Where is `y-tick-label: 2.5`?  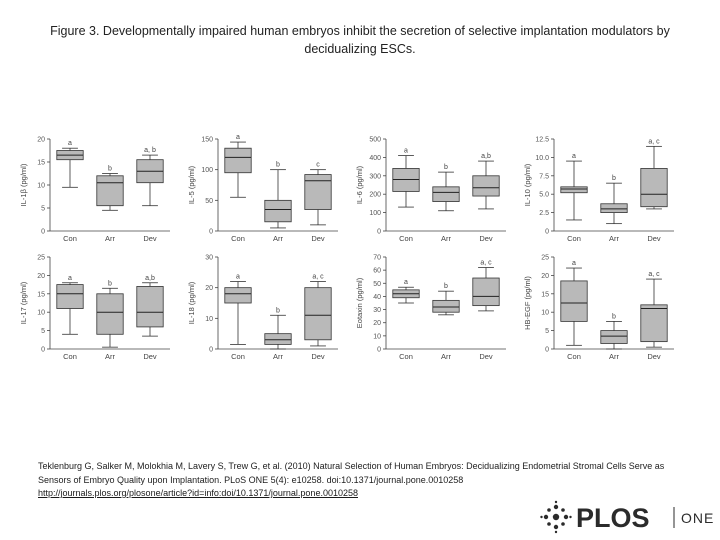
y-tick-label: 2.5 is located at coordinates (544, 213).